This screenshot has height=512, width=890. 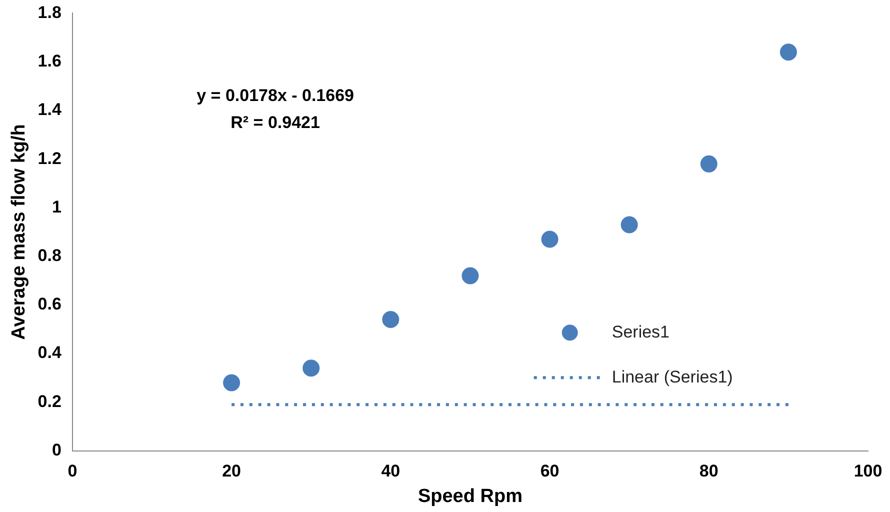 What do you see at coordinates (50, 61) in the screenshot?
I see `y-tick-label: 1.6` at bounding box center [50, 61].